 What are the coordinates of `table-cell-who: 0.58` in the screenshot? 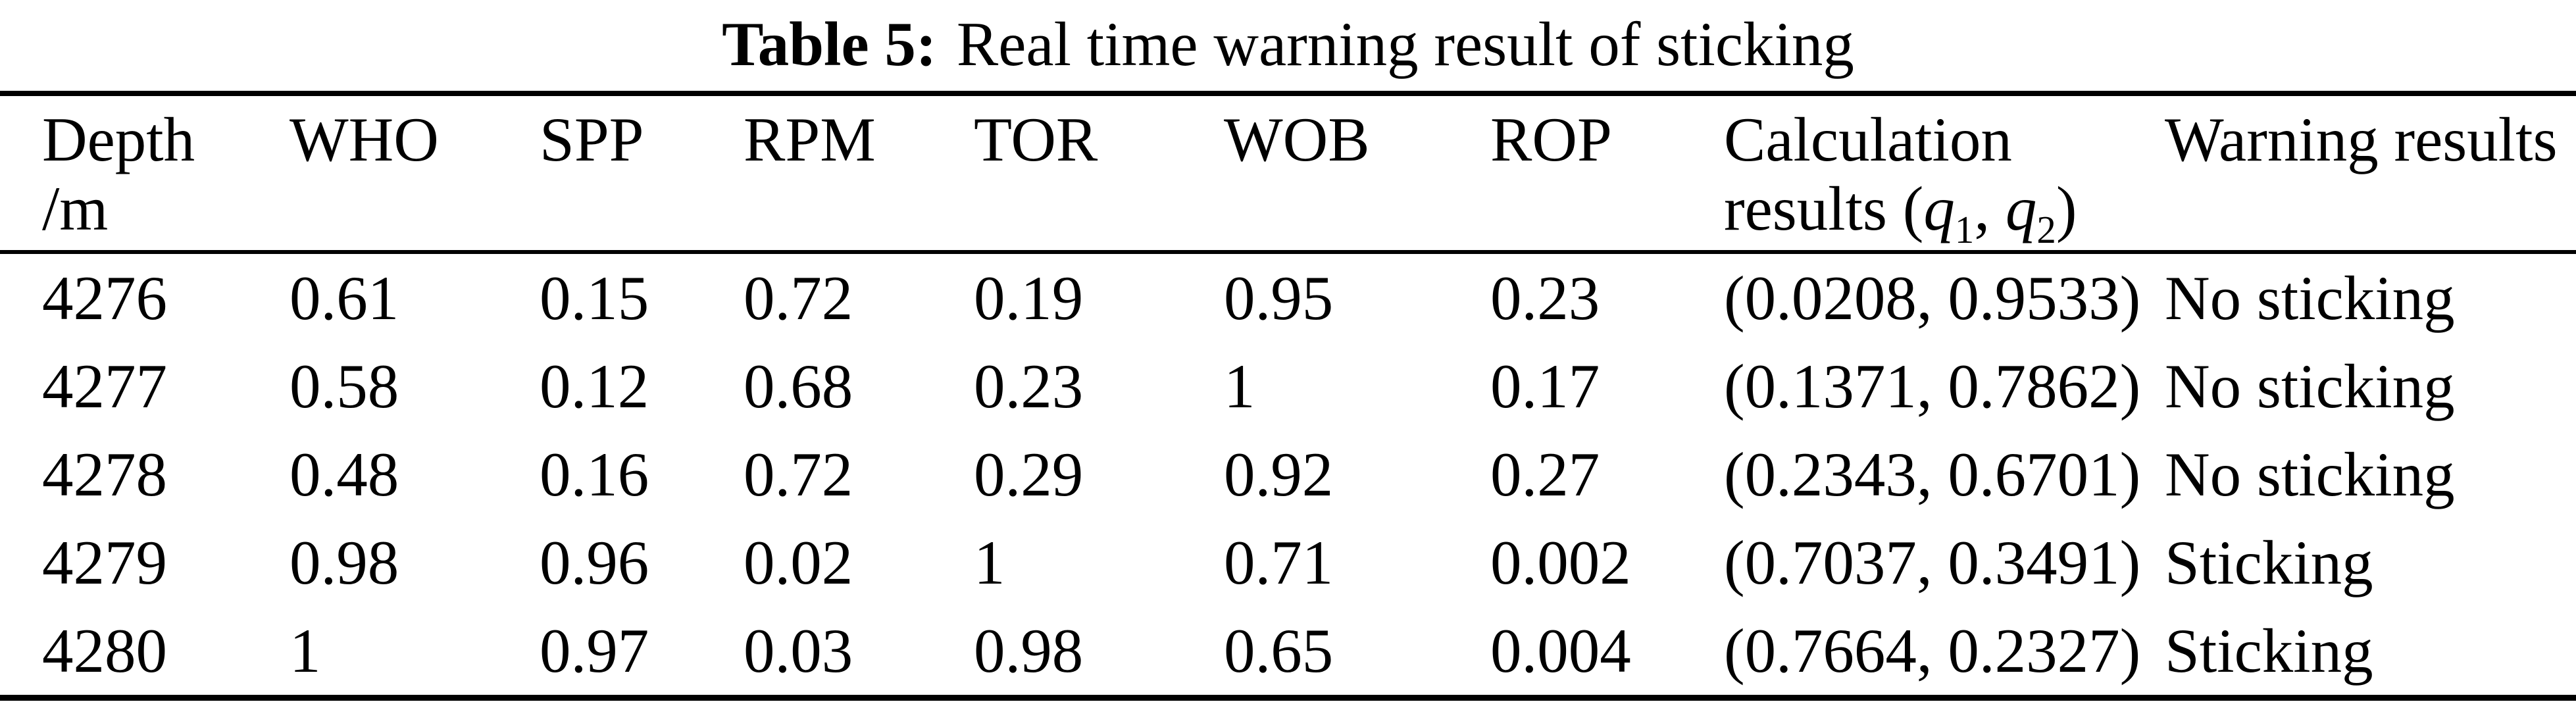 It's located at (344, 386).